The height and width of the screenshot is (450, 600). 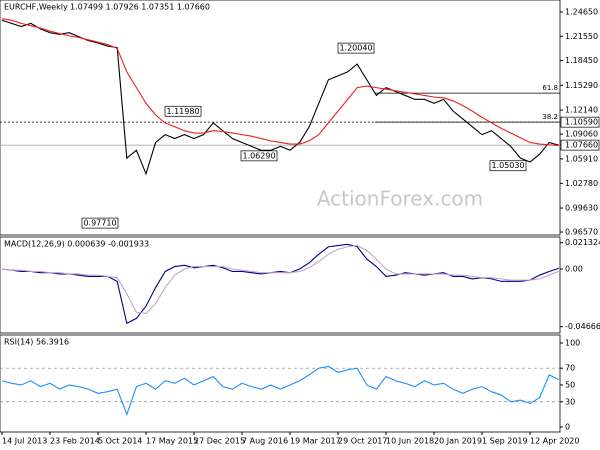 What do you see at coordinates (315, 441) in the screenshot?
I see `x-tick-label: 19 Mar 2017` at bounding box center [315, 441].